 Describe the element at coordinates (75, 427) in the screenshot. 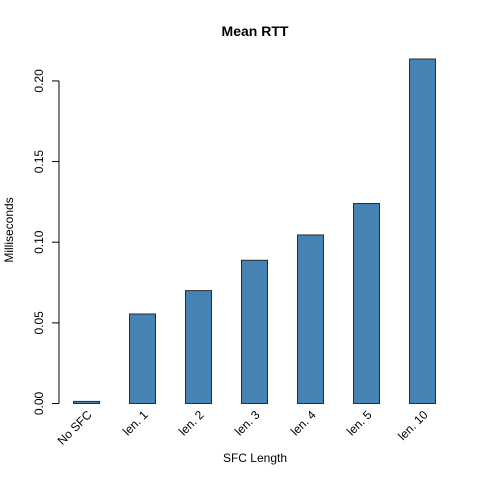

I see `x-tick-label: No SFC` at that location.